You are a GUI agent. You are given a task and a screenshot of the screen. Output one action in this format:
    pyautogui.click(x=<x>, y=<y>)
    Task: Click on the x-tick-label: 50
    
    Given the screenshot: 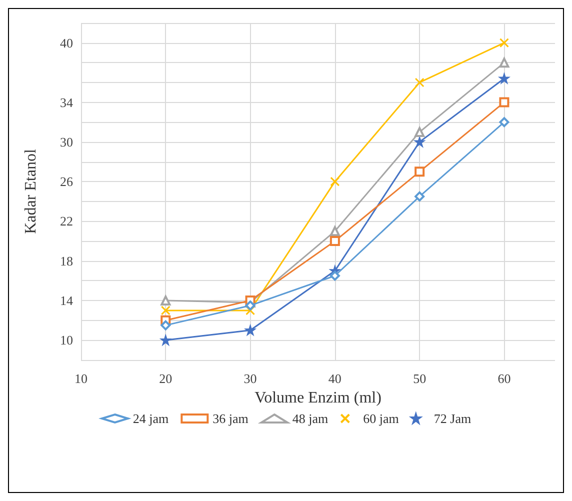 What is the action you would take?
    pyautogui.click(x=419, y=378)
    